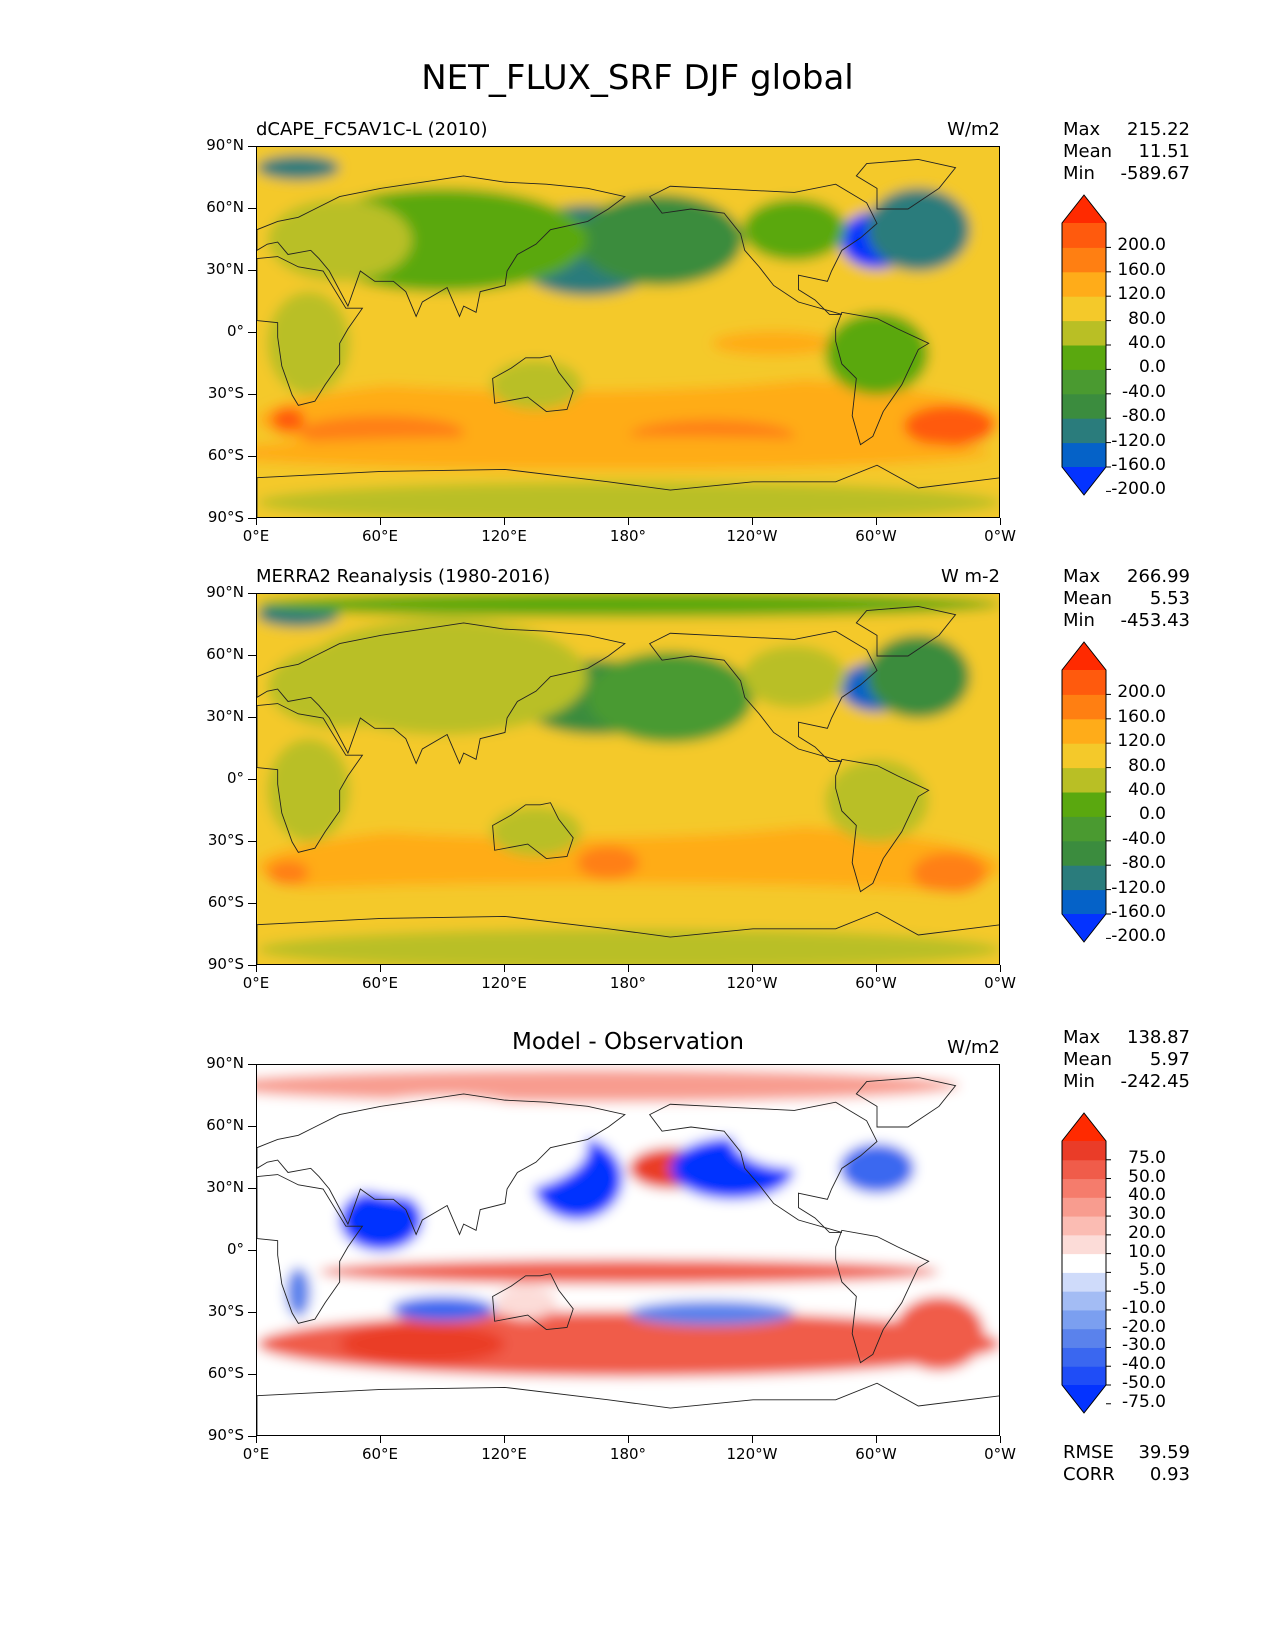 Image resolution: width=1275 pixels, height=1650 pixels. I want to click on colorbar-tick-label: 0.0, so click(1152, 367).